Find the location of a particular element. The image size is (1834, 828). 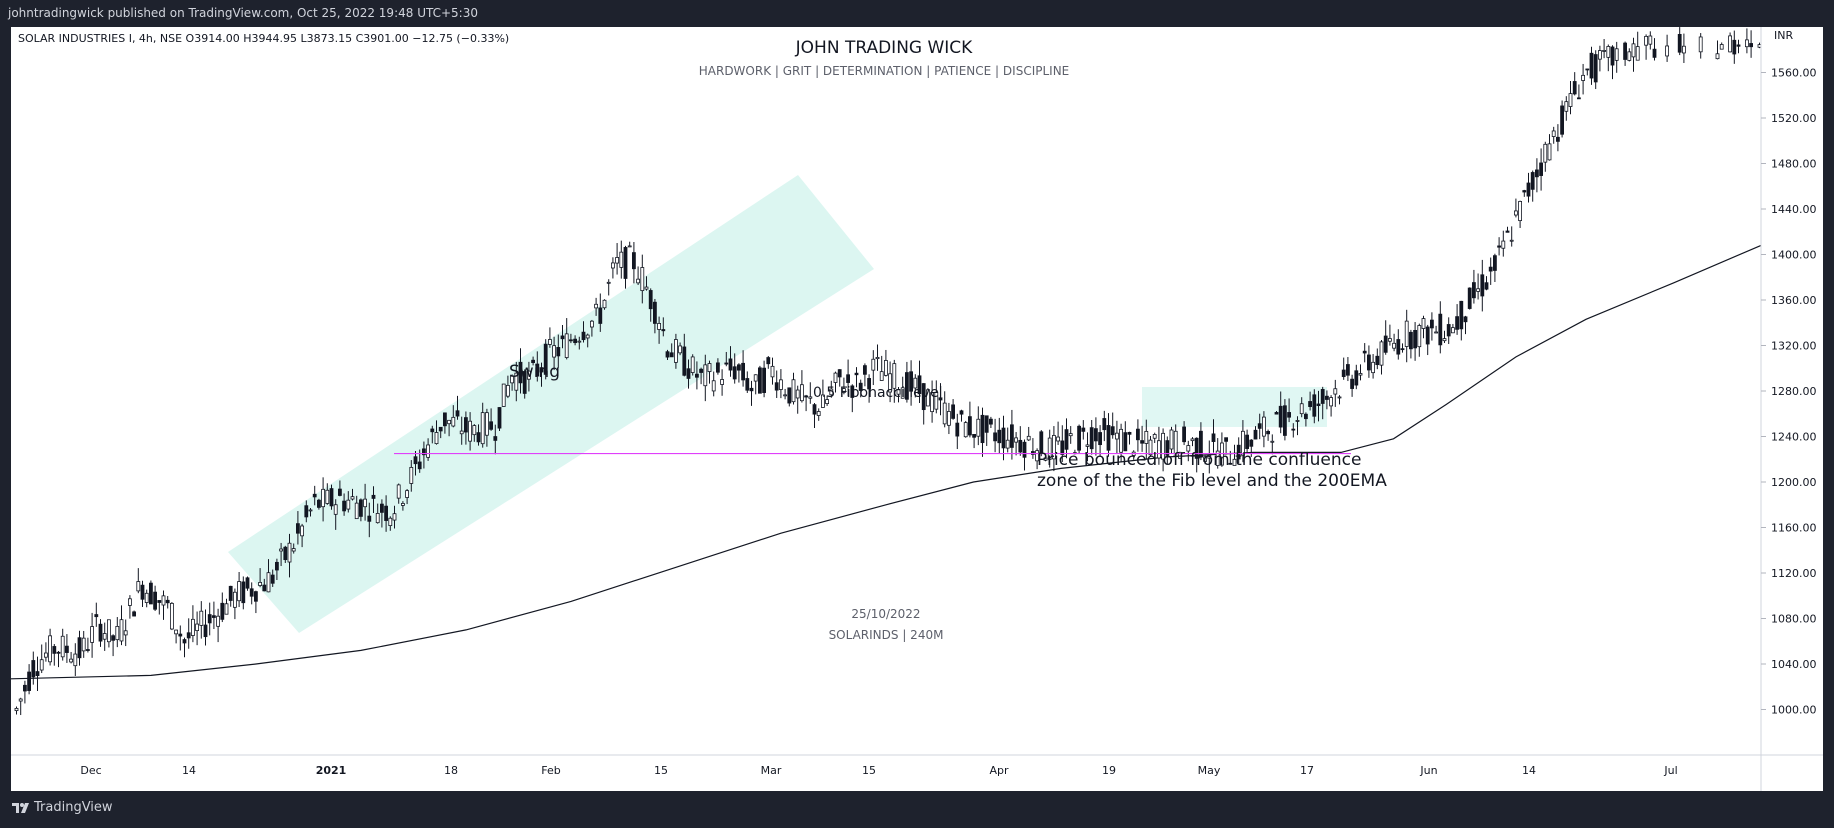

tradingview-logo: TradingView is located at coordinates (62, 807).